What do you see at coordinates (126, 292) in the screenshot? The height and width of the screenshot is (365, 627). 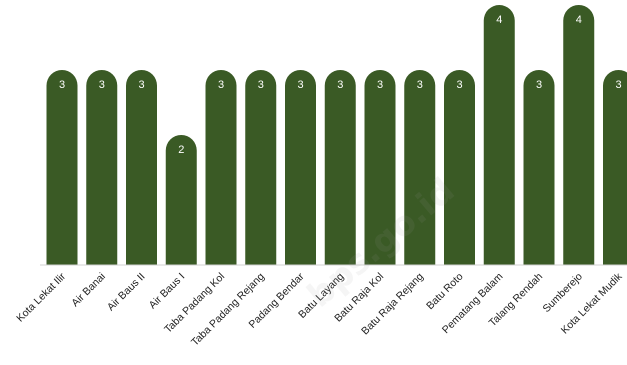 I see `x-tick-label: Air Baus II` at bounding box center [126, 292].